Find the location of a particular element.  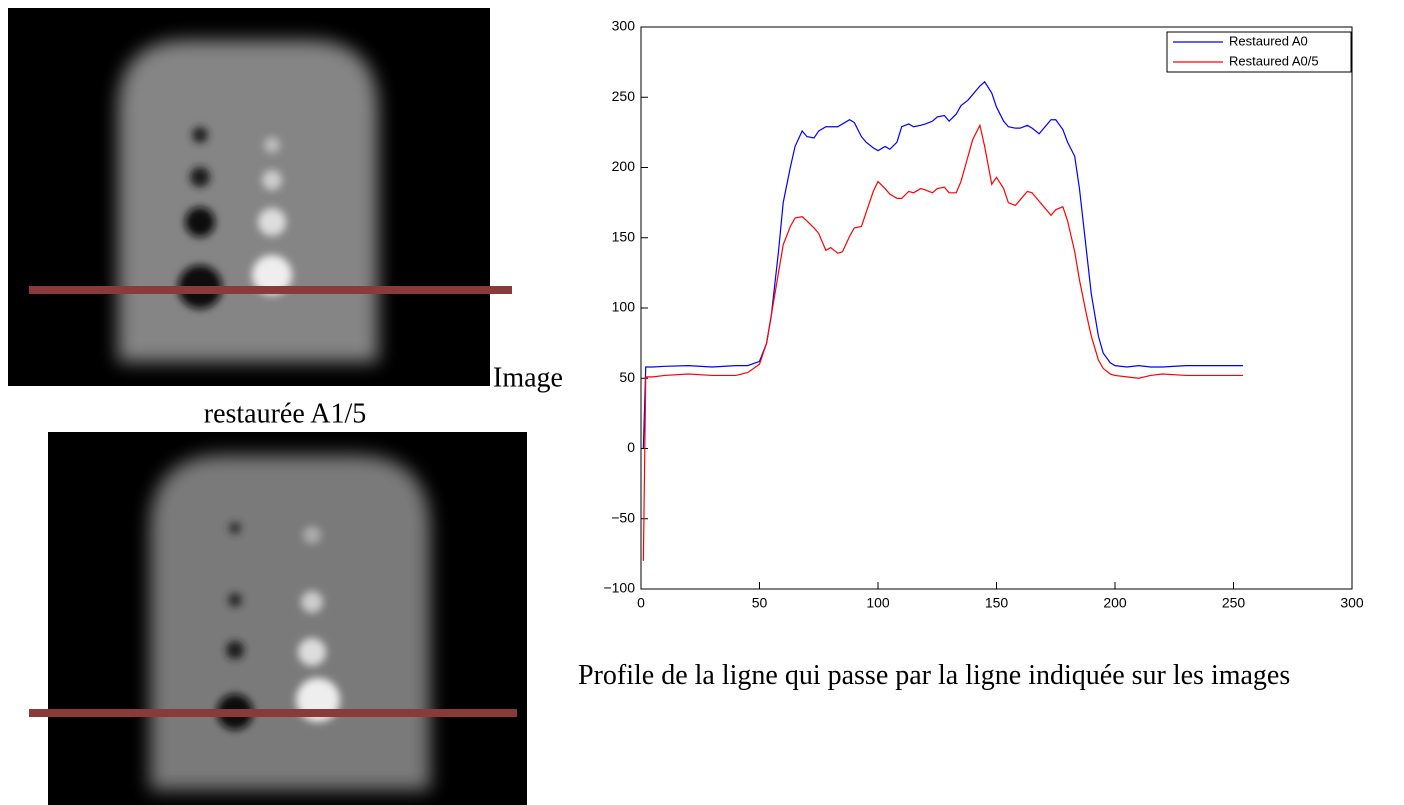

y-tick-label: 150 is located at coordinates (624, 236).